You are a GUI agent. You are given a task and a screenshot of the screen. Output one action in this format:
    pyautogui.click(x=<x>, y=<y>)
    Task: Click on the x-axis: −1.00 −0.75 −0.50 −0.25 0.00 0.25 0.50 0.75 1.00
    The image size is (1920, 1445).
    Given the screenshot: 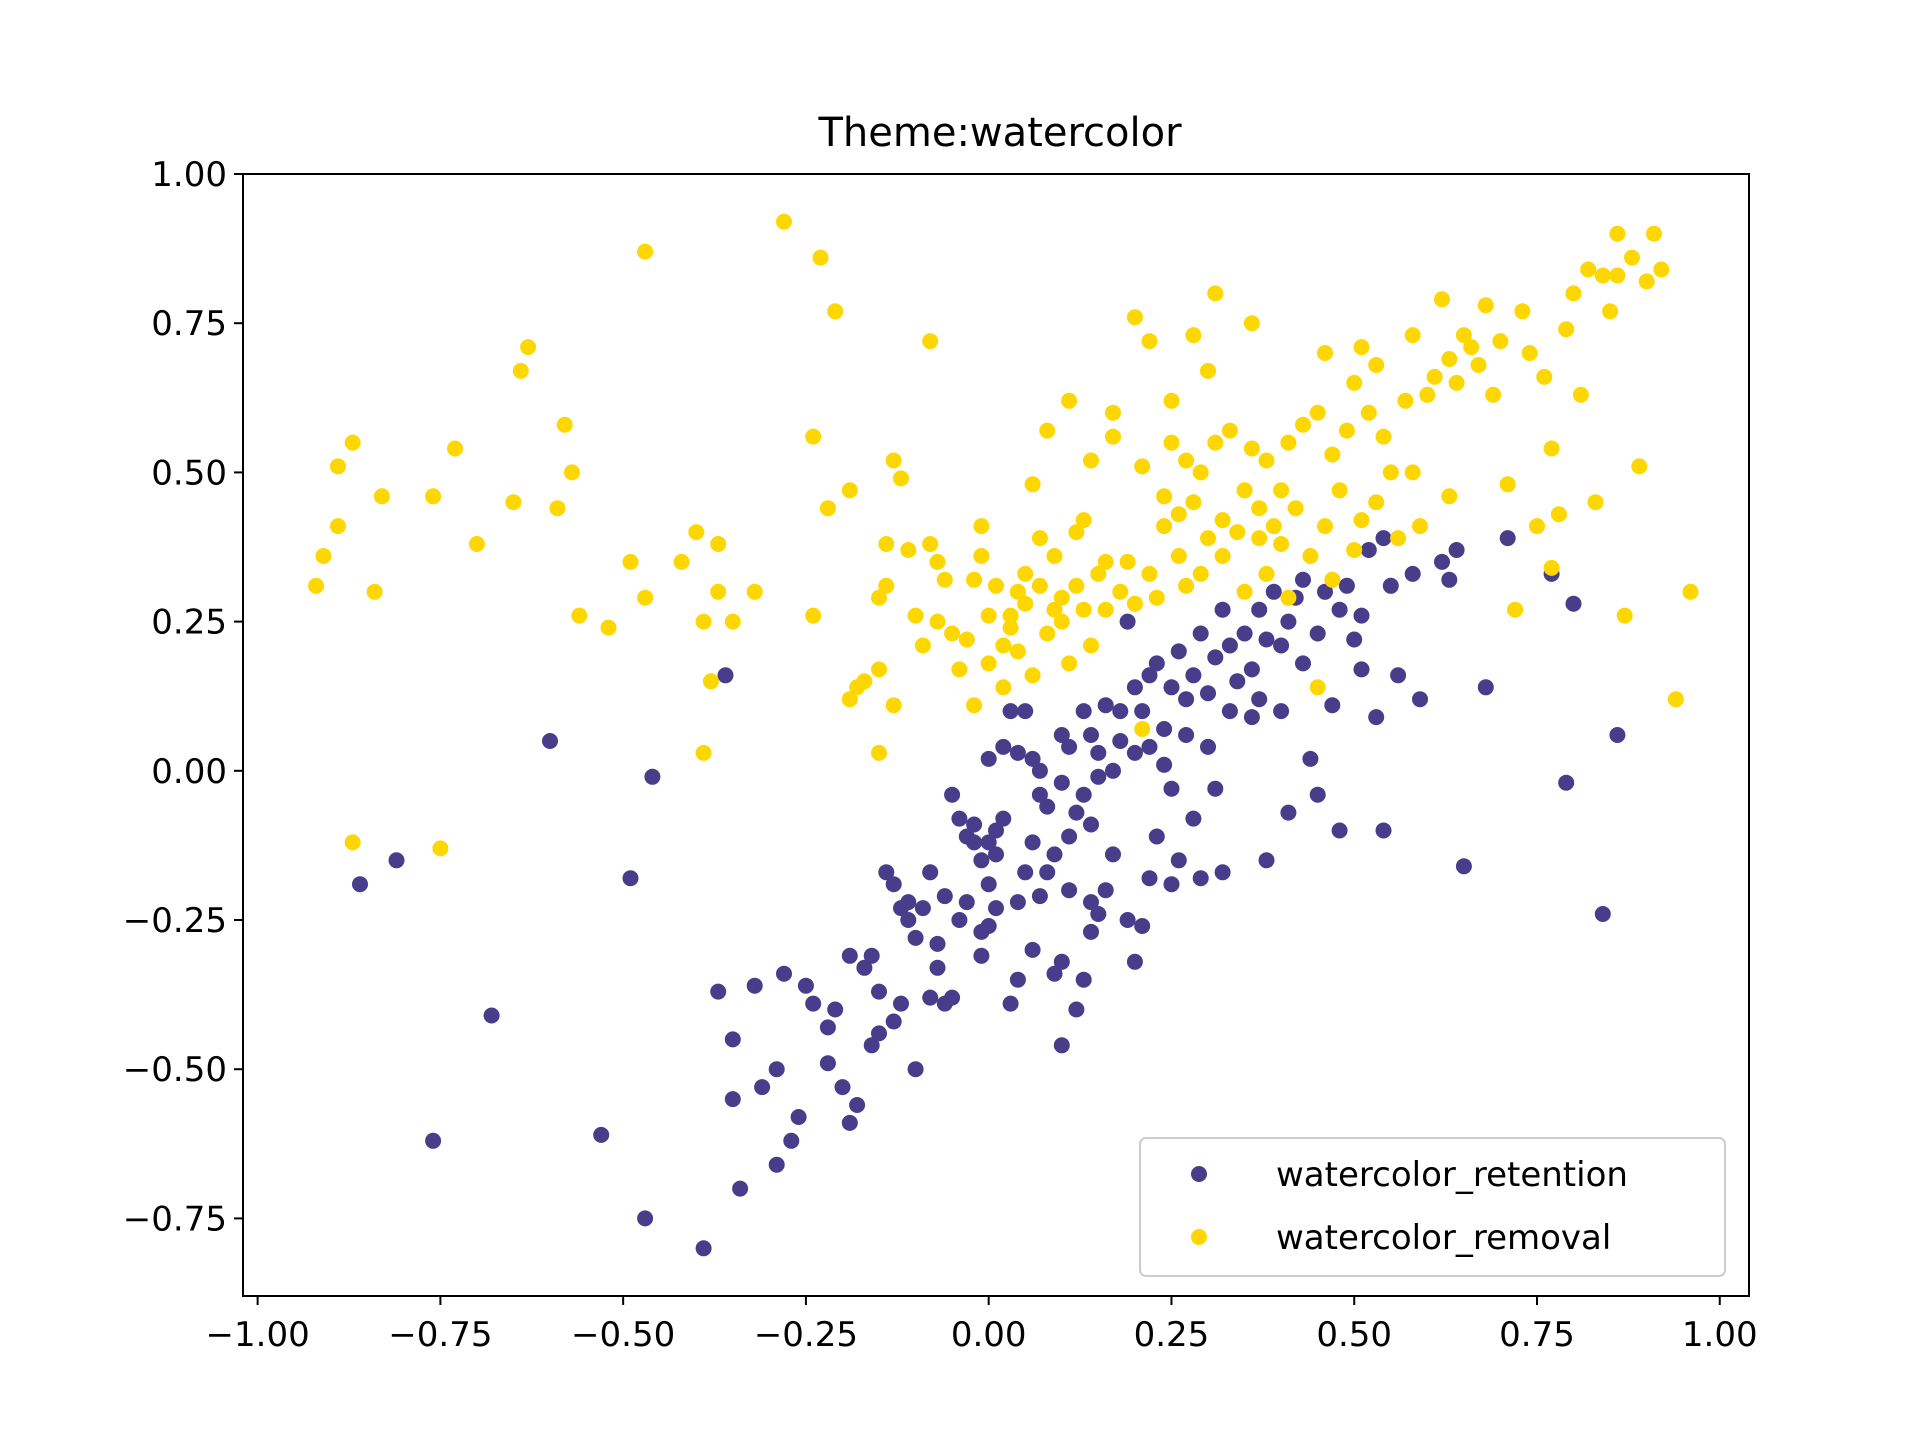 What is the action you would take?
    pyautogui.click(x=982, y=1325)
    